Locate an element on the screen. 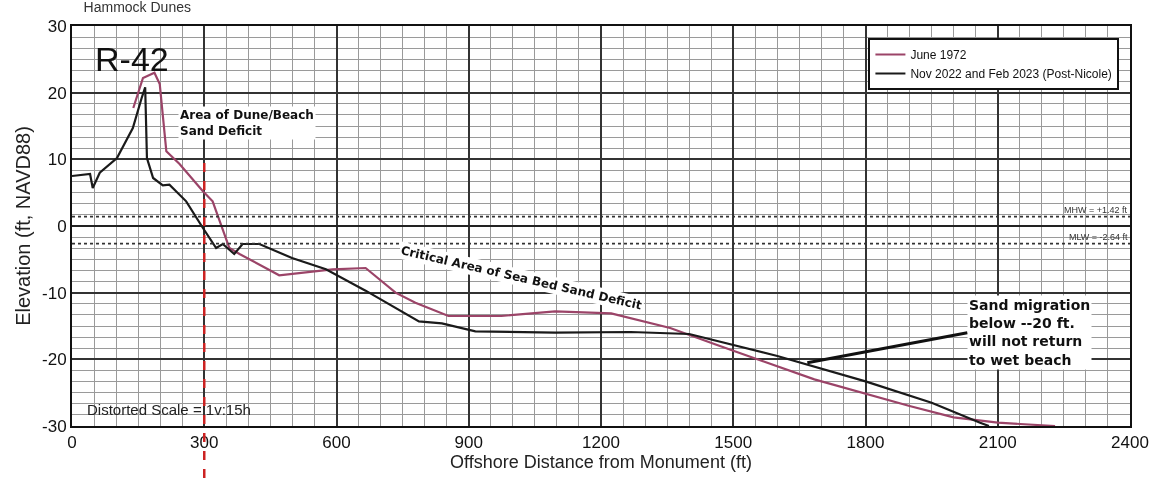  y-tick-label: -20 is located at coordinates (54, 360).